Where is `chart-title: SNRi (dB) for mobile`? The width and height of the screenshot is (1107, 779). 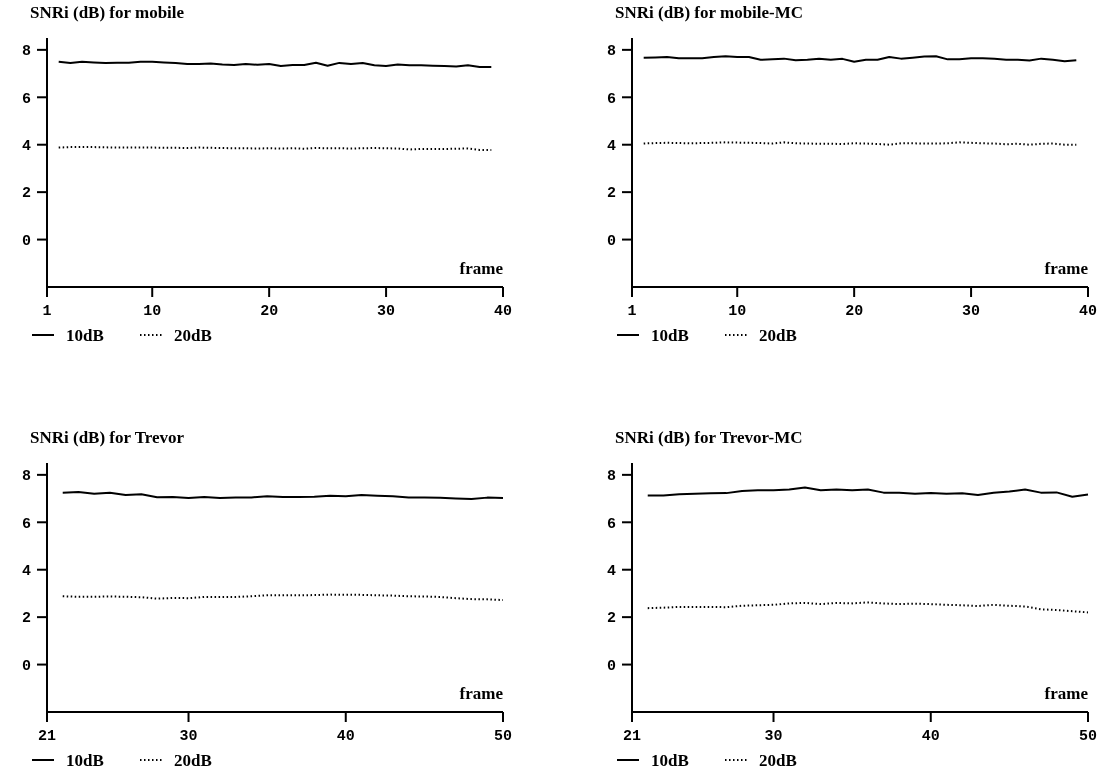 chart-title: SNRi (dB) for mobile is located at coordinates (107, 12).